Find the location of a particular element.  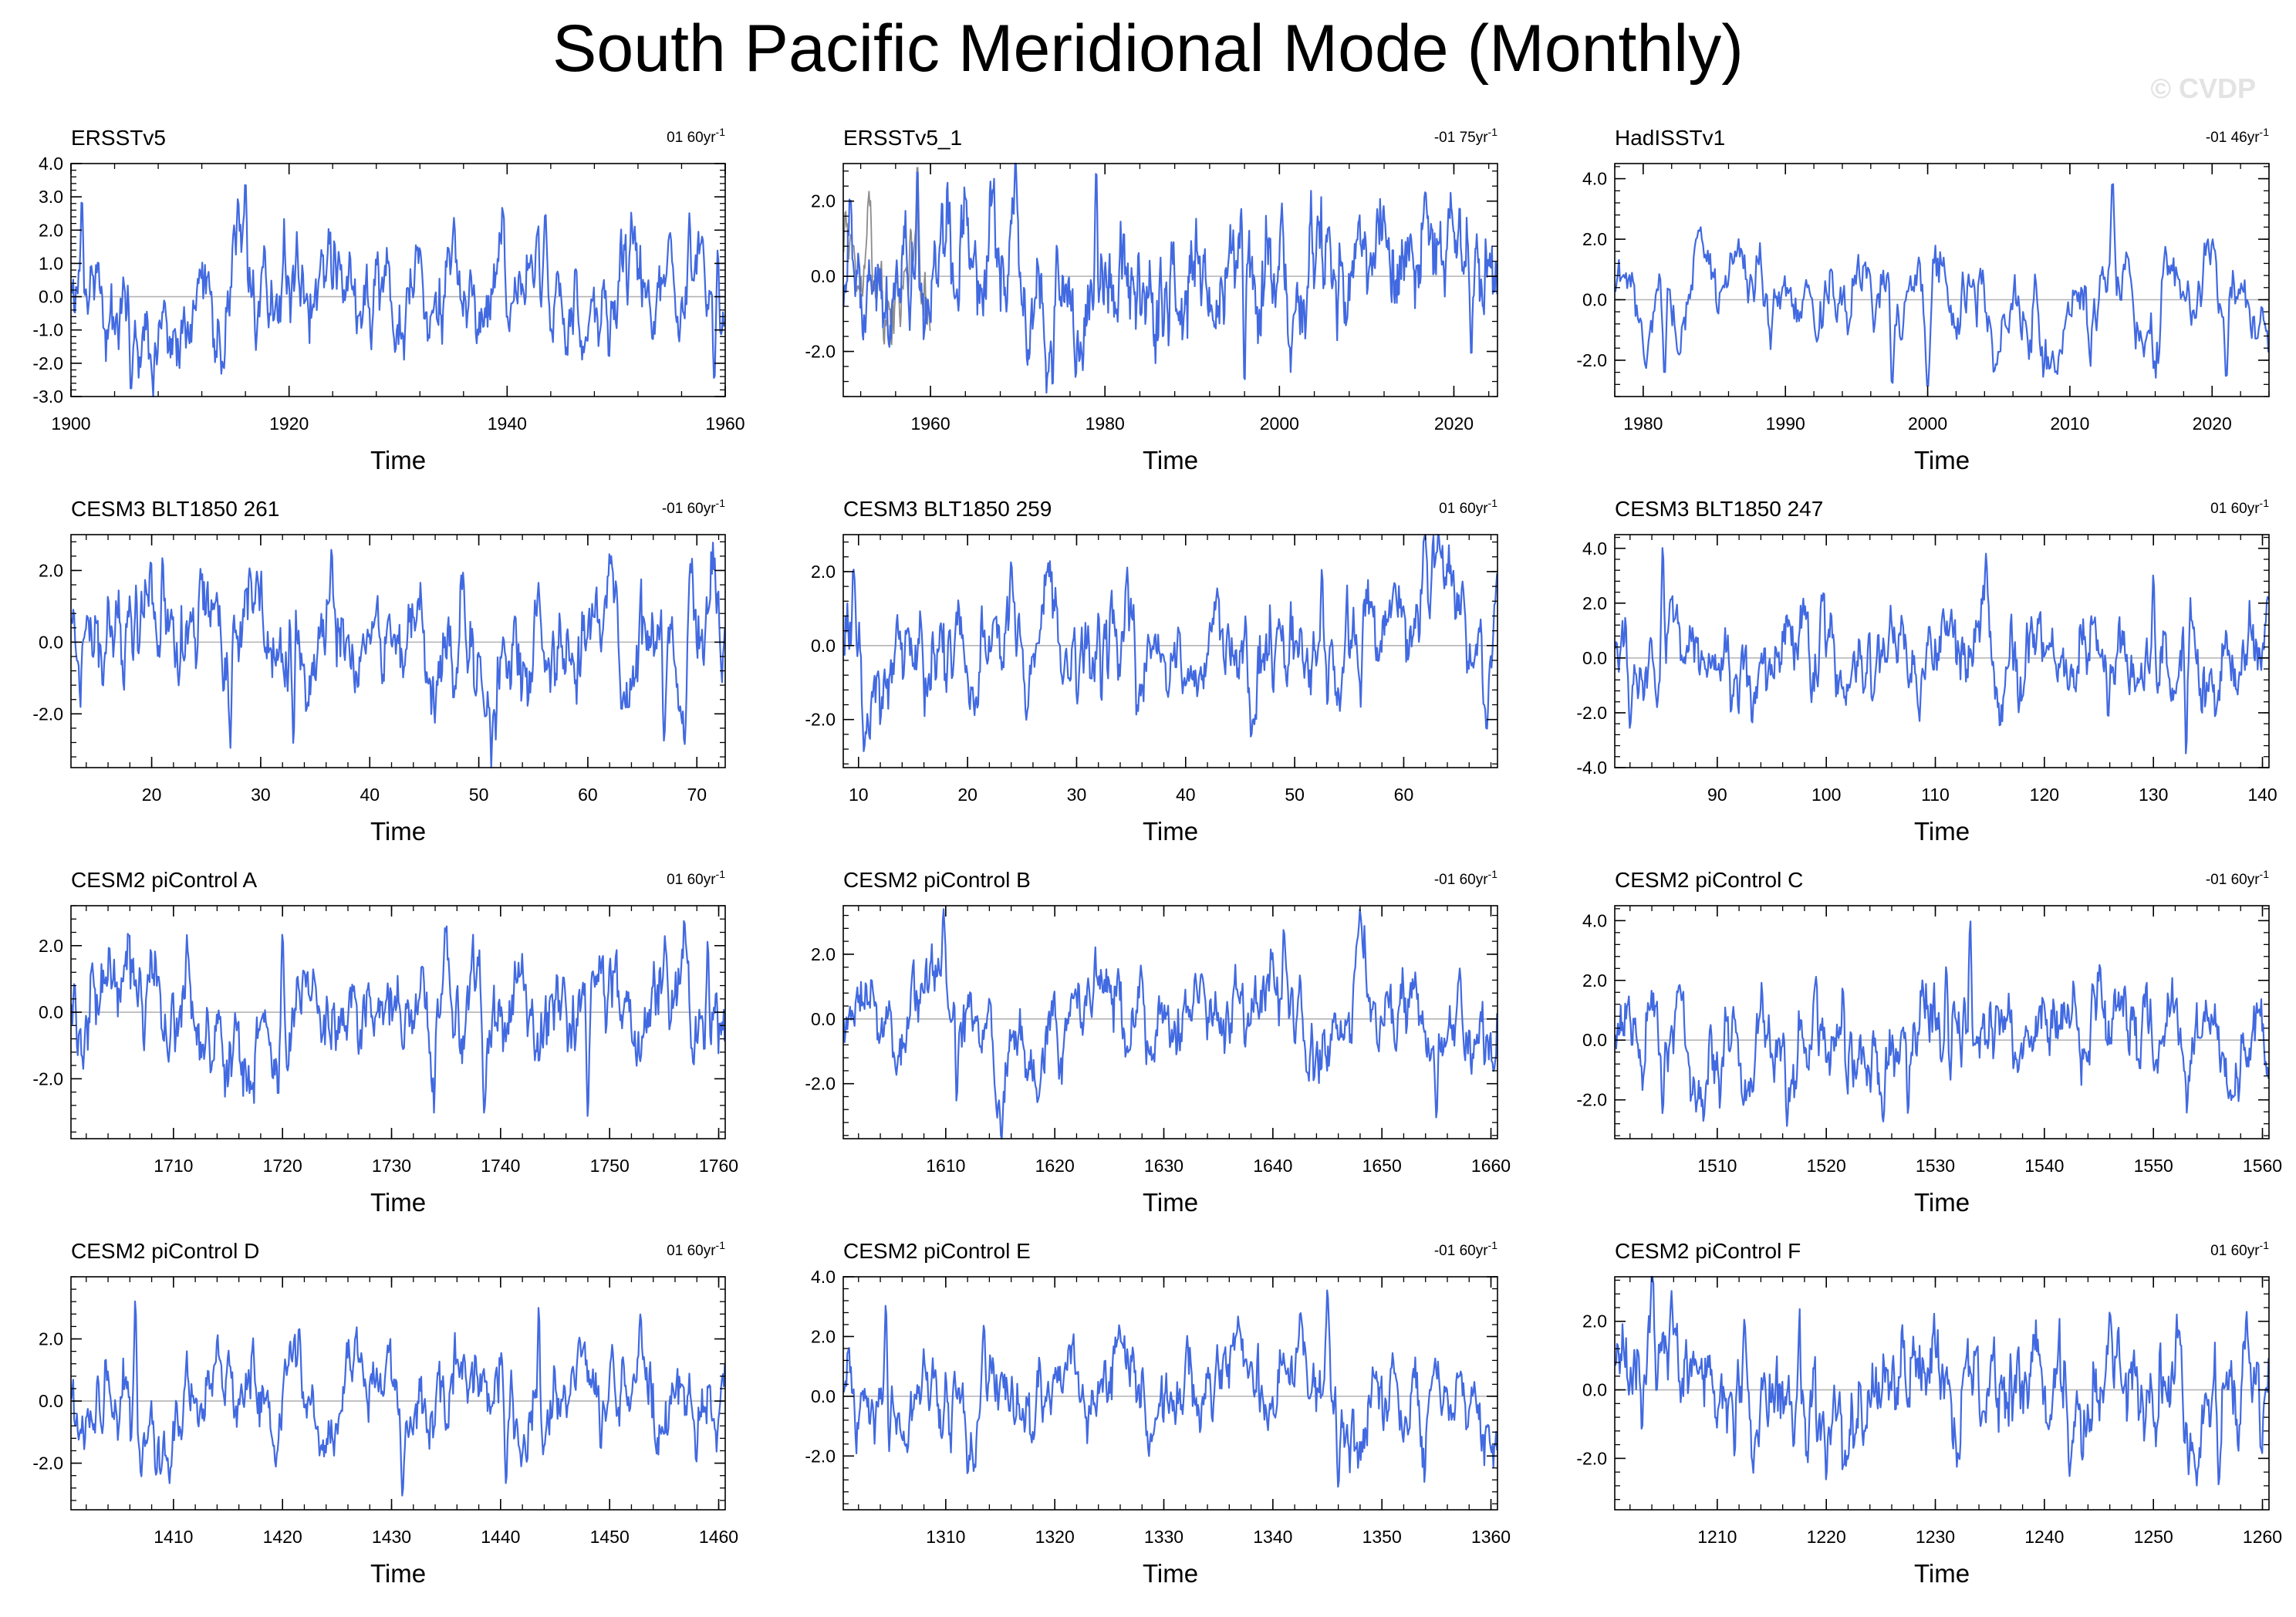

x-tick-label: 1620 is located at coordinates (1055, 1166).